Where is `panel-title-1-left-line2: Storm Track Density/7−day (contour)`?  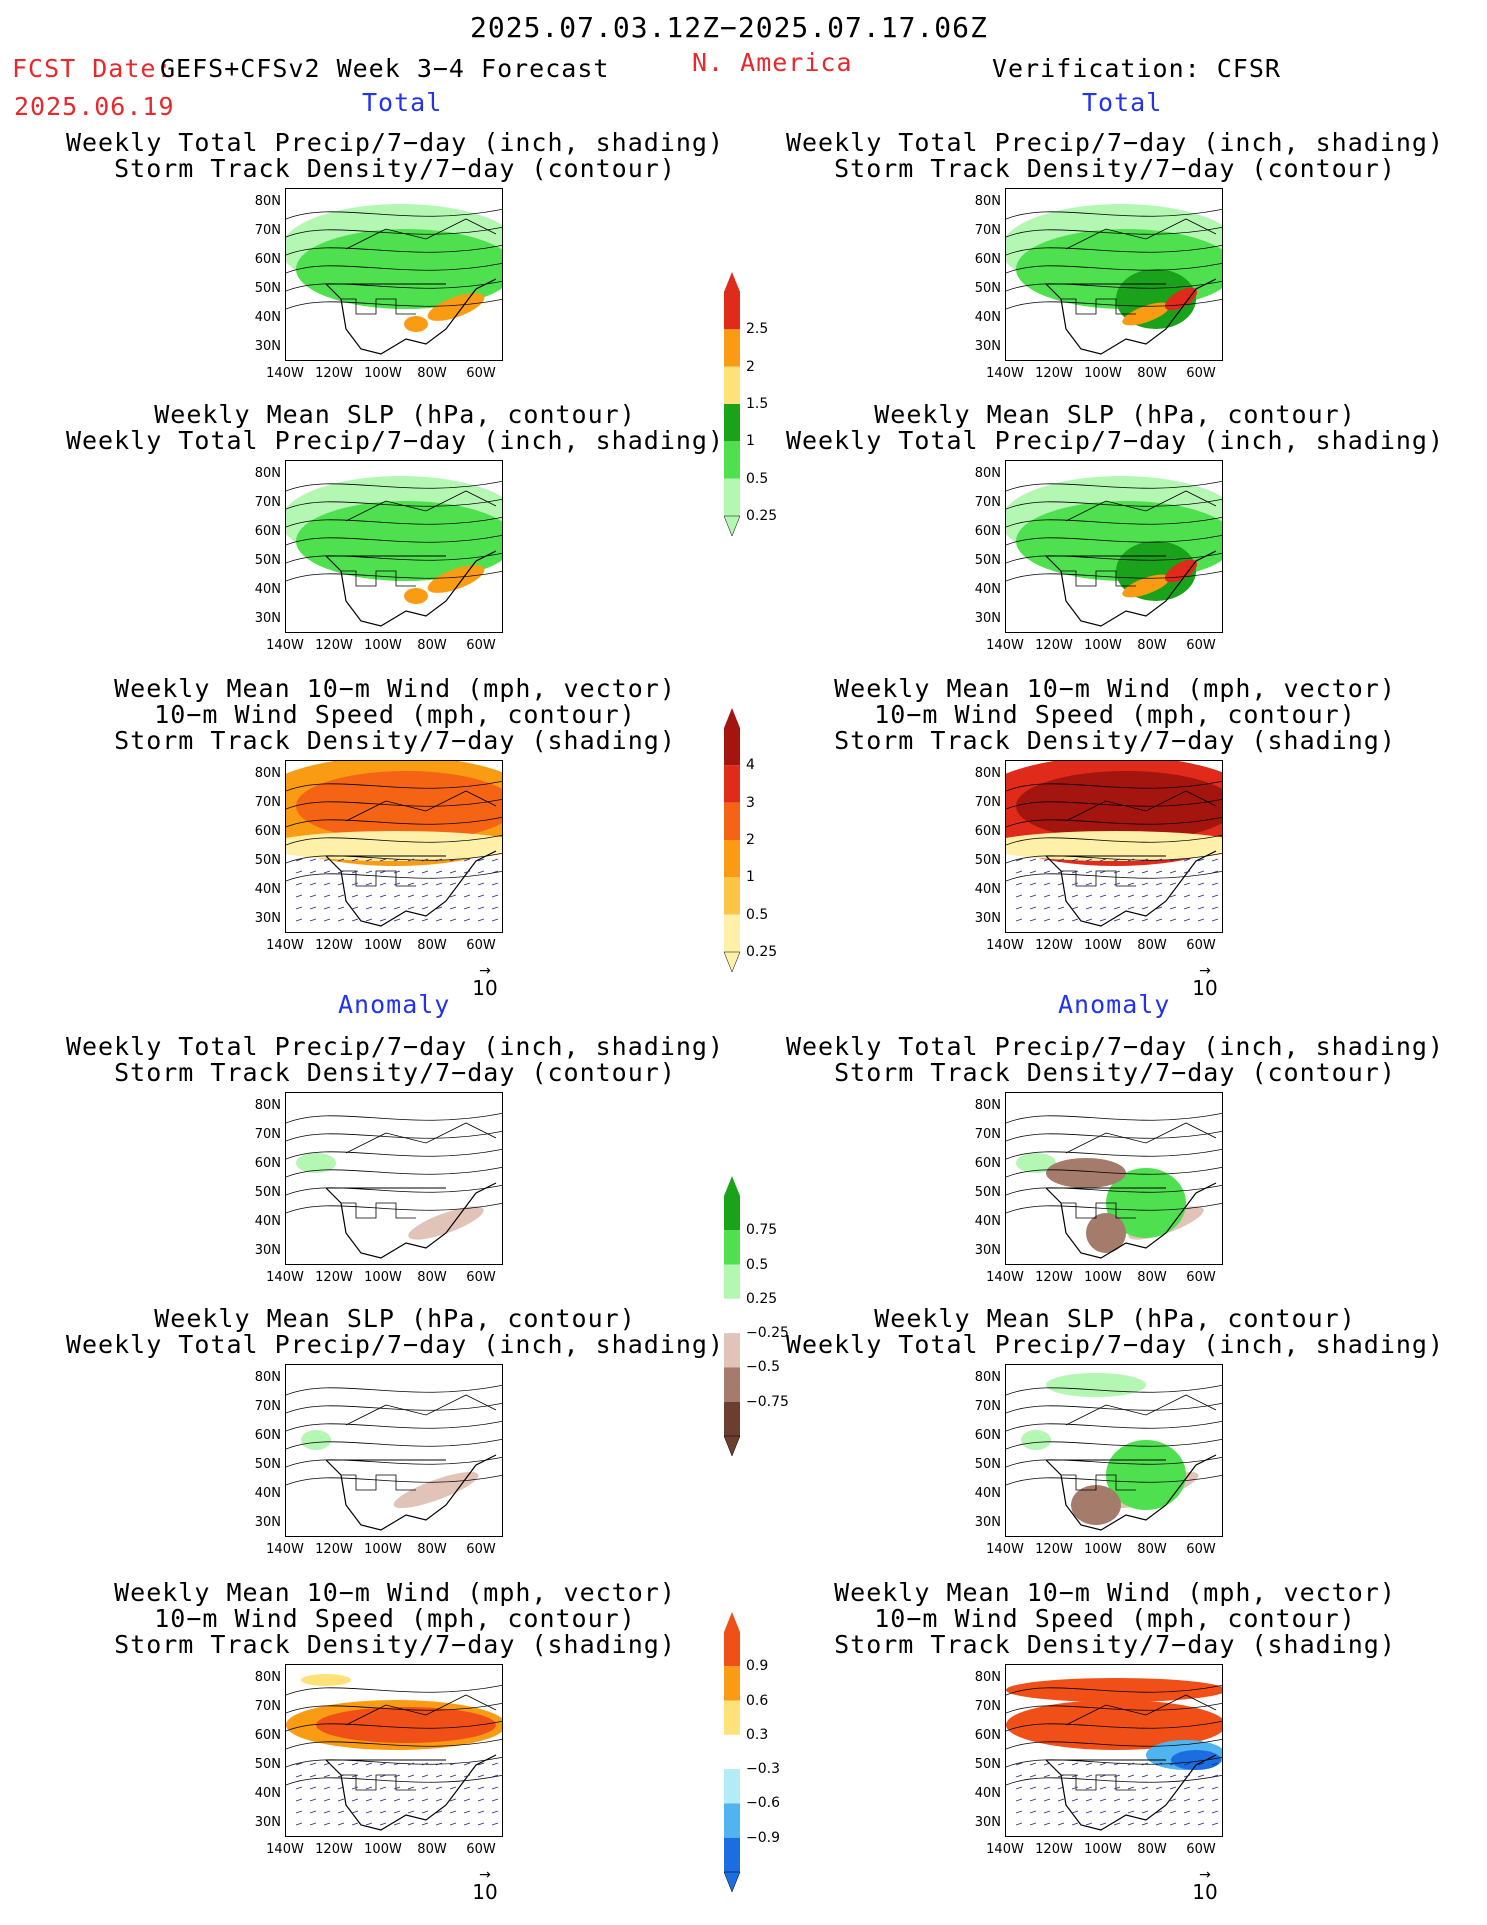 panel-title-1-left-line2: Storm Track Density/7−day (contour) is located at coordinates (395, 168).